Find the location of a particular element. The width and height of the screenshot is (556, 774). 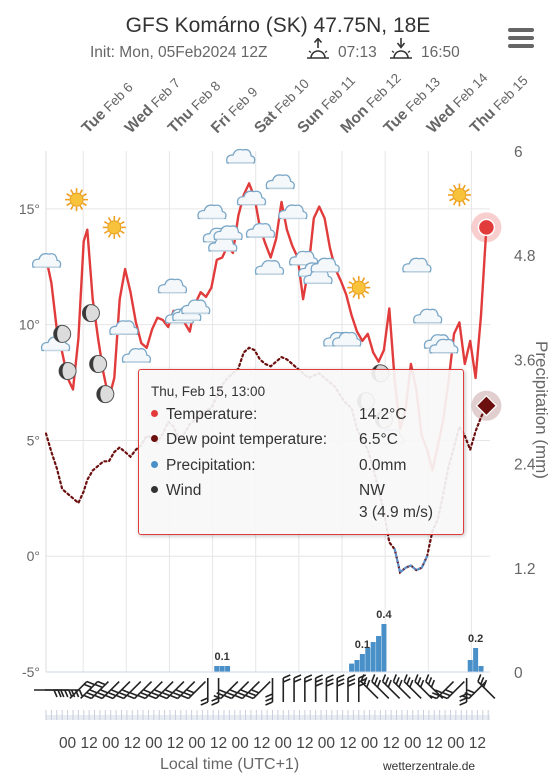

init-time: Init: Mon, 05Feb2024 12Z is located at coordinates (179, 52).